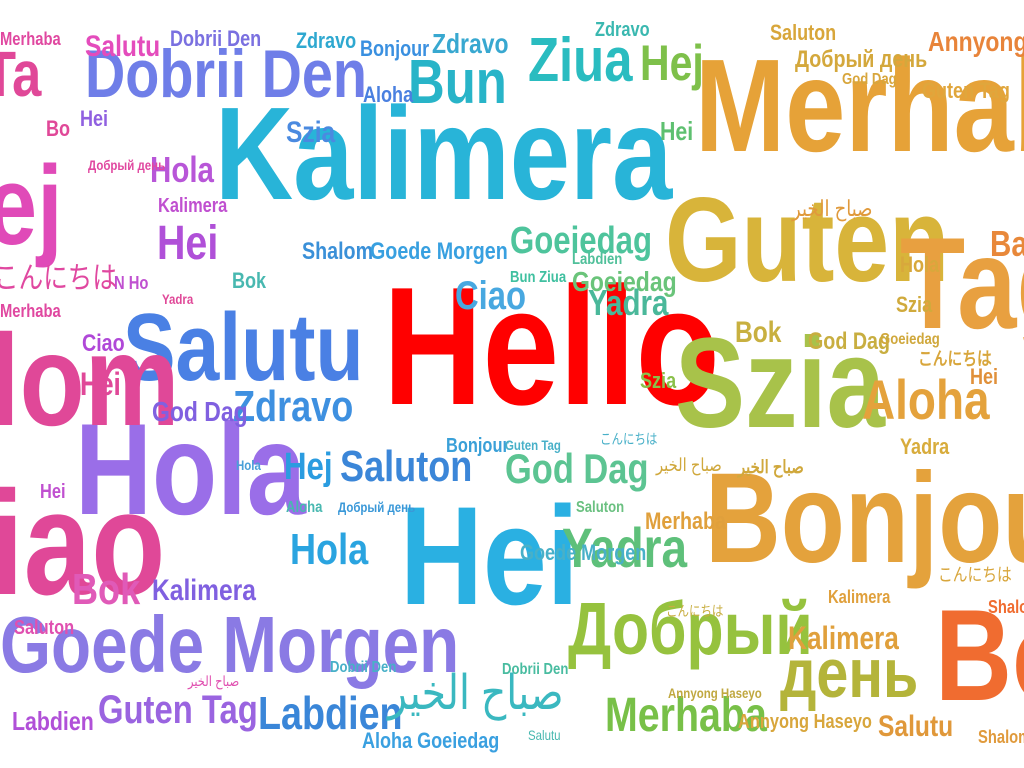 The image size is (1024, 768). I want to click on word-konnichiwa-right2: こんにちは, so click(695, 611).